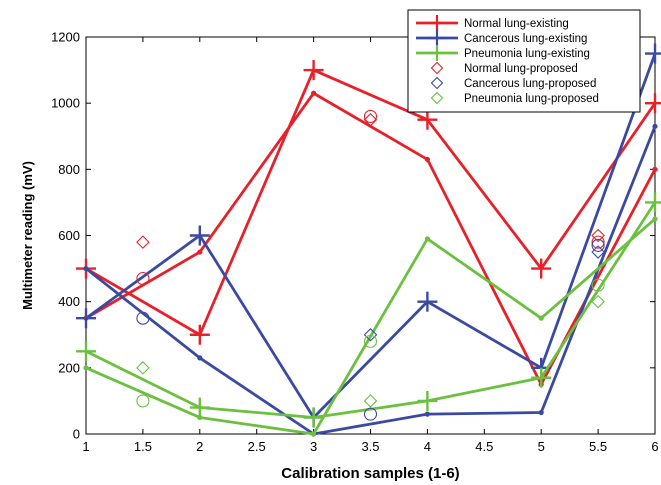 This screenshot has height=485, width=661. Describe the element at coordinates (531, 99) in the screenshot. I see `legend-label: Pneumonia lung-proposed` at that location.